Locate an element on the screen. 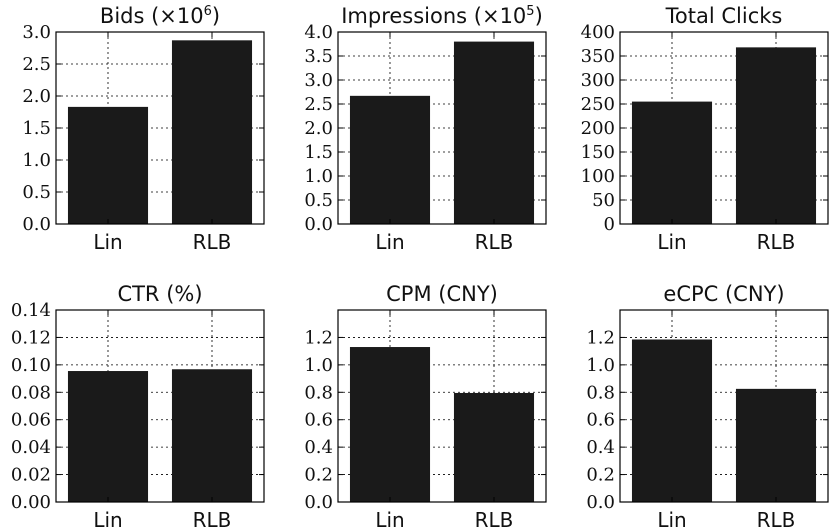 The width and height of the screenshot is (833, 532). ytick-label: 300 is located at coordinates (598, 80).